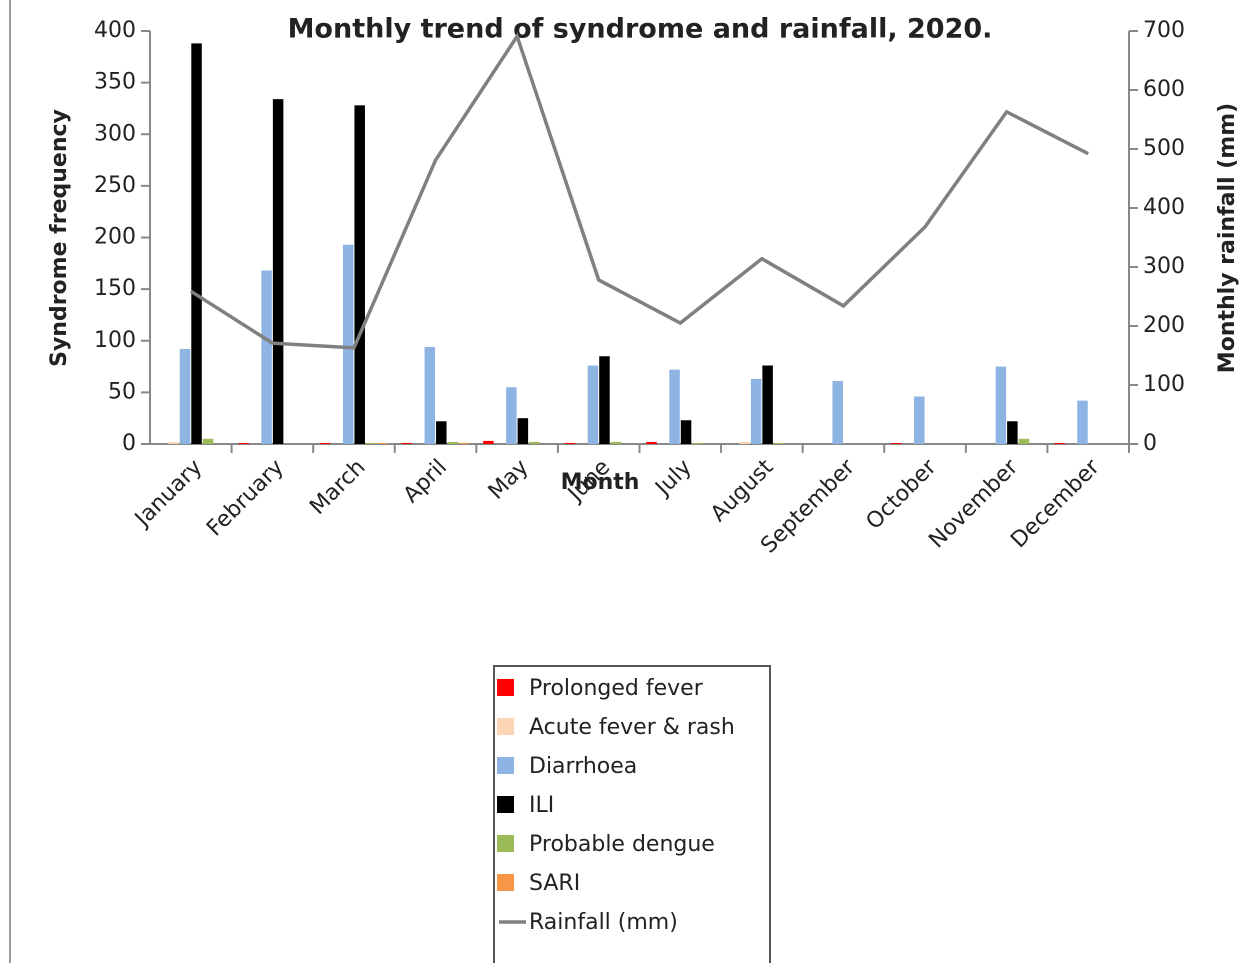 This screenshot has height=963, width=1249. I want to click on y2-tick-label: 0, so click(1150, 443).